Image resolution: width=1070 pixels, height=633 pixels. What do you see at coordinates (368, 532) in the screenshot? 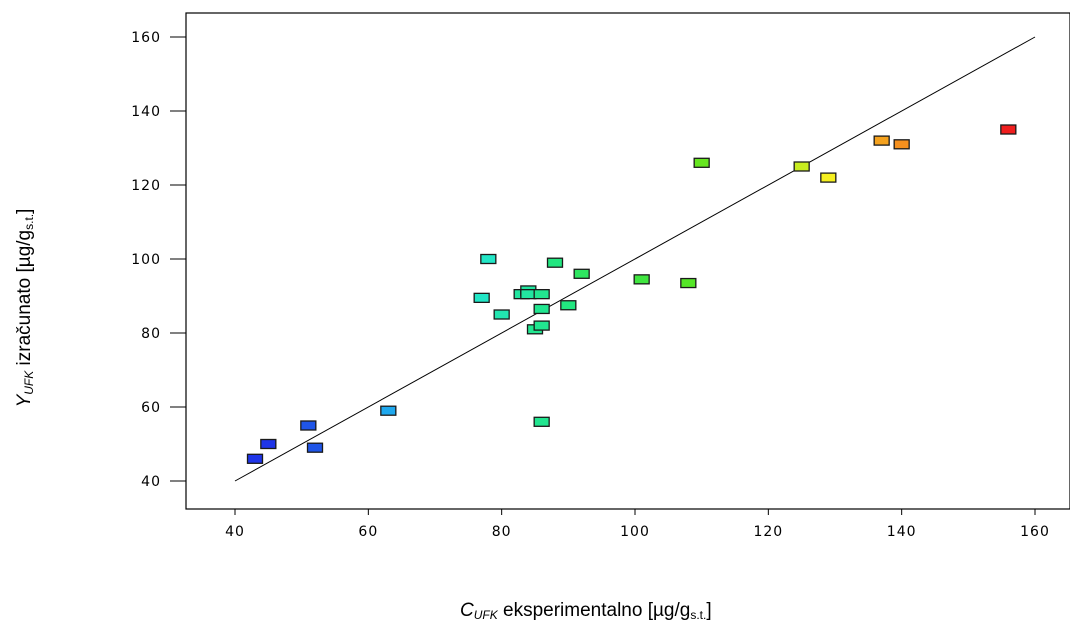
I see `x-tick-label: 60` at bounding box center [368, 532].